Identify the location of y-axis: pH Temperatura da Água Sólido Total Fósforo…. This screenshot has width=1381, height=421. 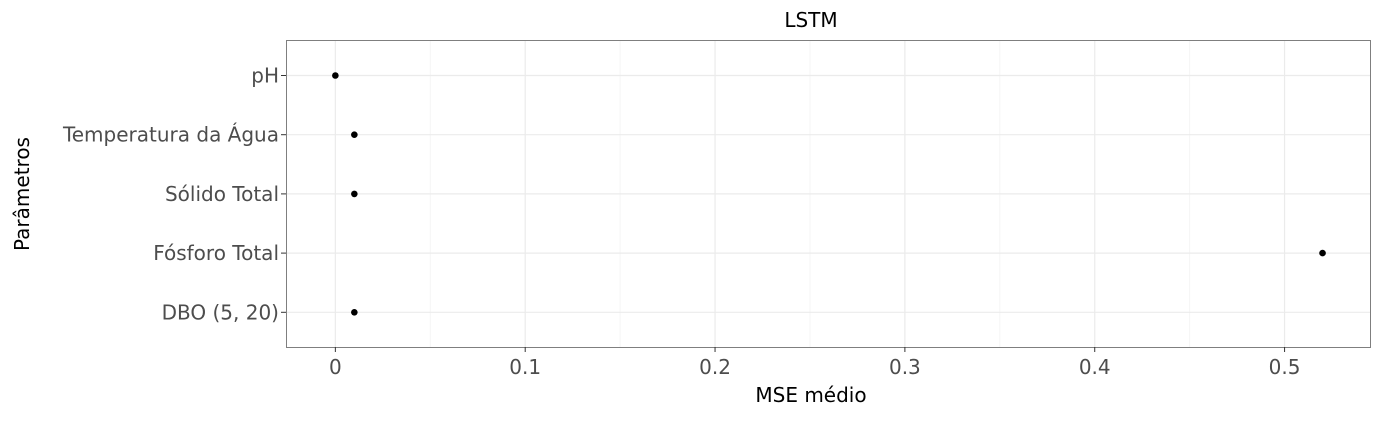
(174, 194).